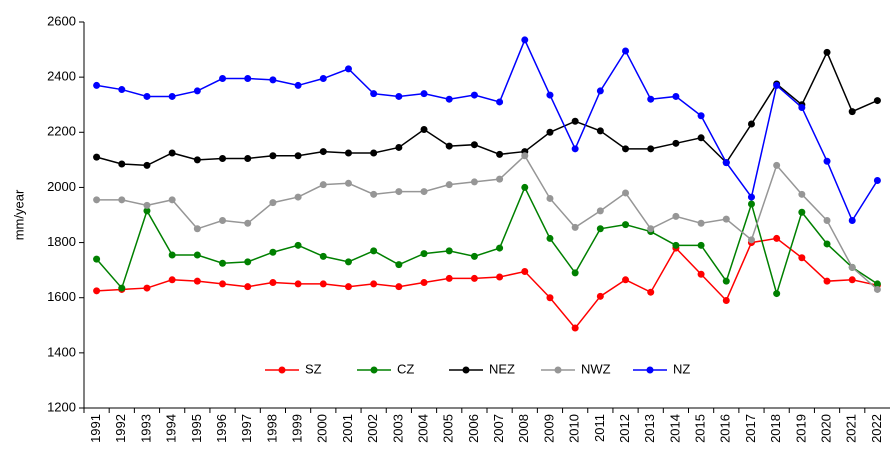 The image size is (896, 456). What do you see at coordinates (221, 428) in the screenshot?
I see `x-tick-label: 1996` at bounding box center [221, 428].